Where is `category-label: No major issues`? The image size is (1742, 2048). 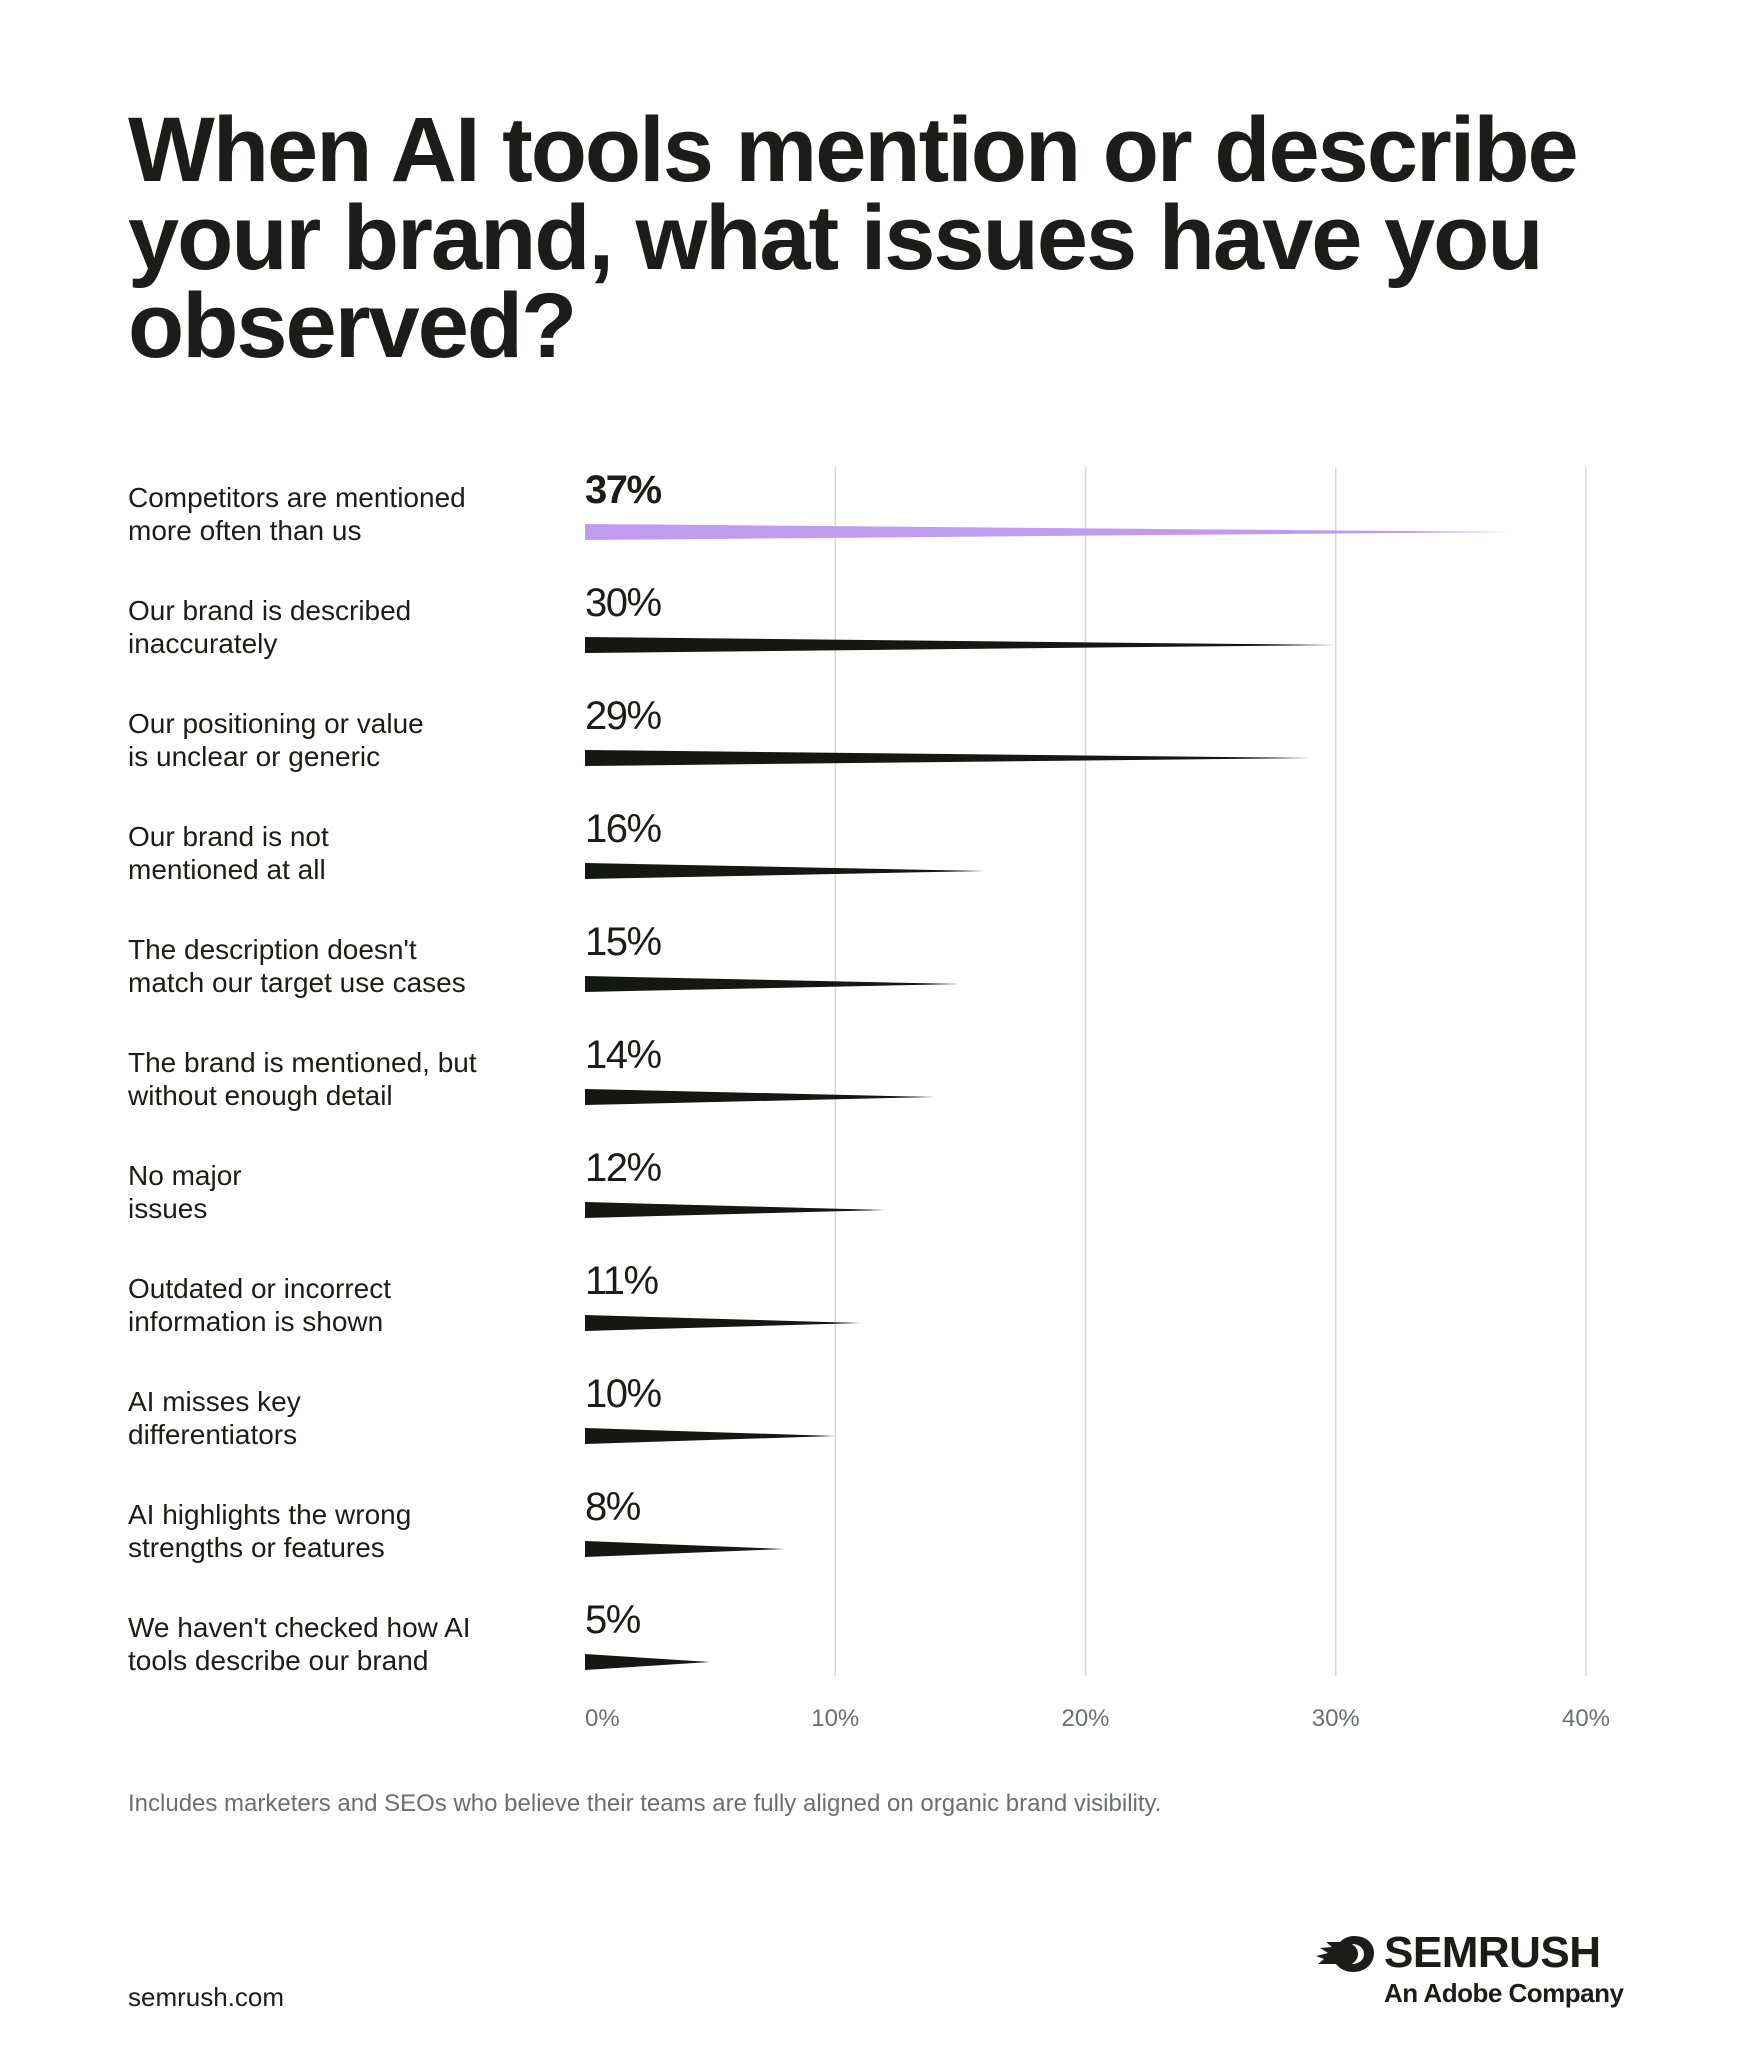 category-label: No major issues is located at coordinates (185, 1192).